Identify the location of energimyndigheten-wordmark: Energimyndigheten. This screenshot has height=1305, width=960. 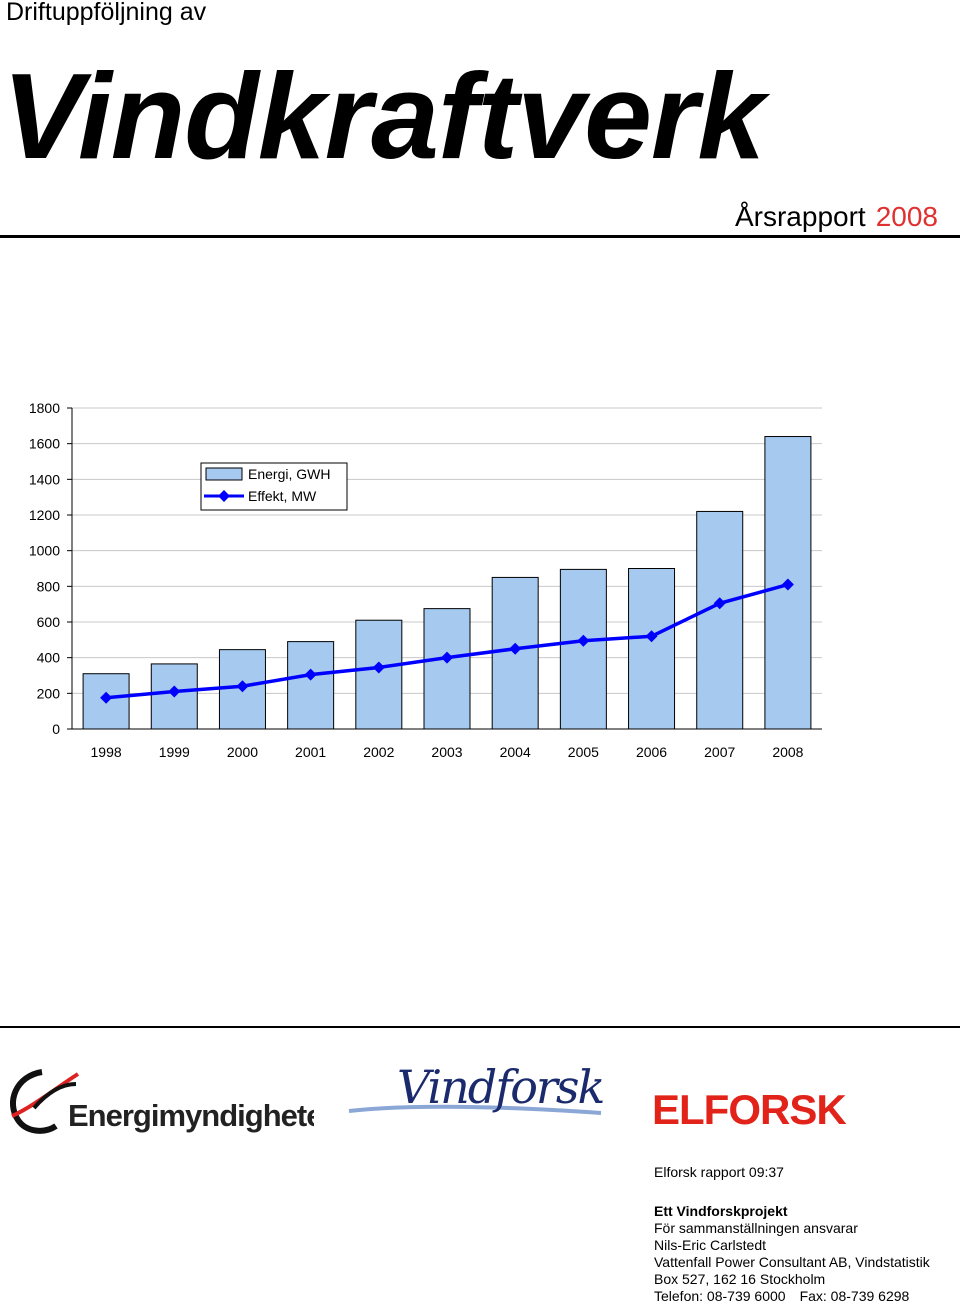
(191, 1115).